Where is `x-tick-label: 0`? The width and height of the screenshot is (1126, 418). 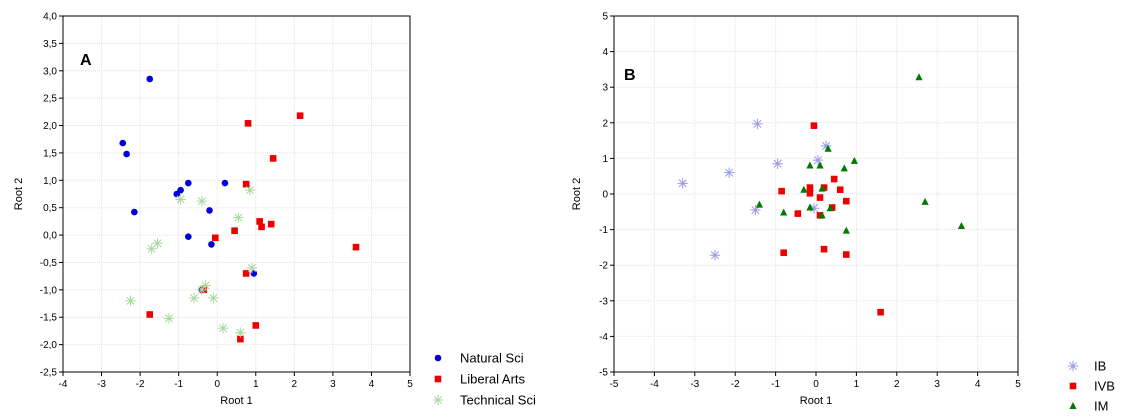 x-tick-label: 0 is located at coordinates (217, 384).